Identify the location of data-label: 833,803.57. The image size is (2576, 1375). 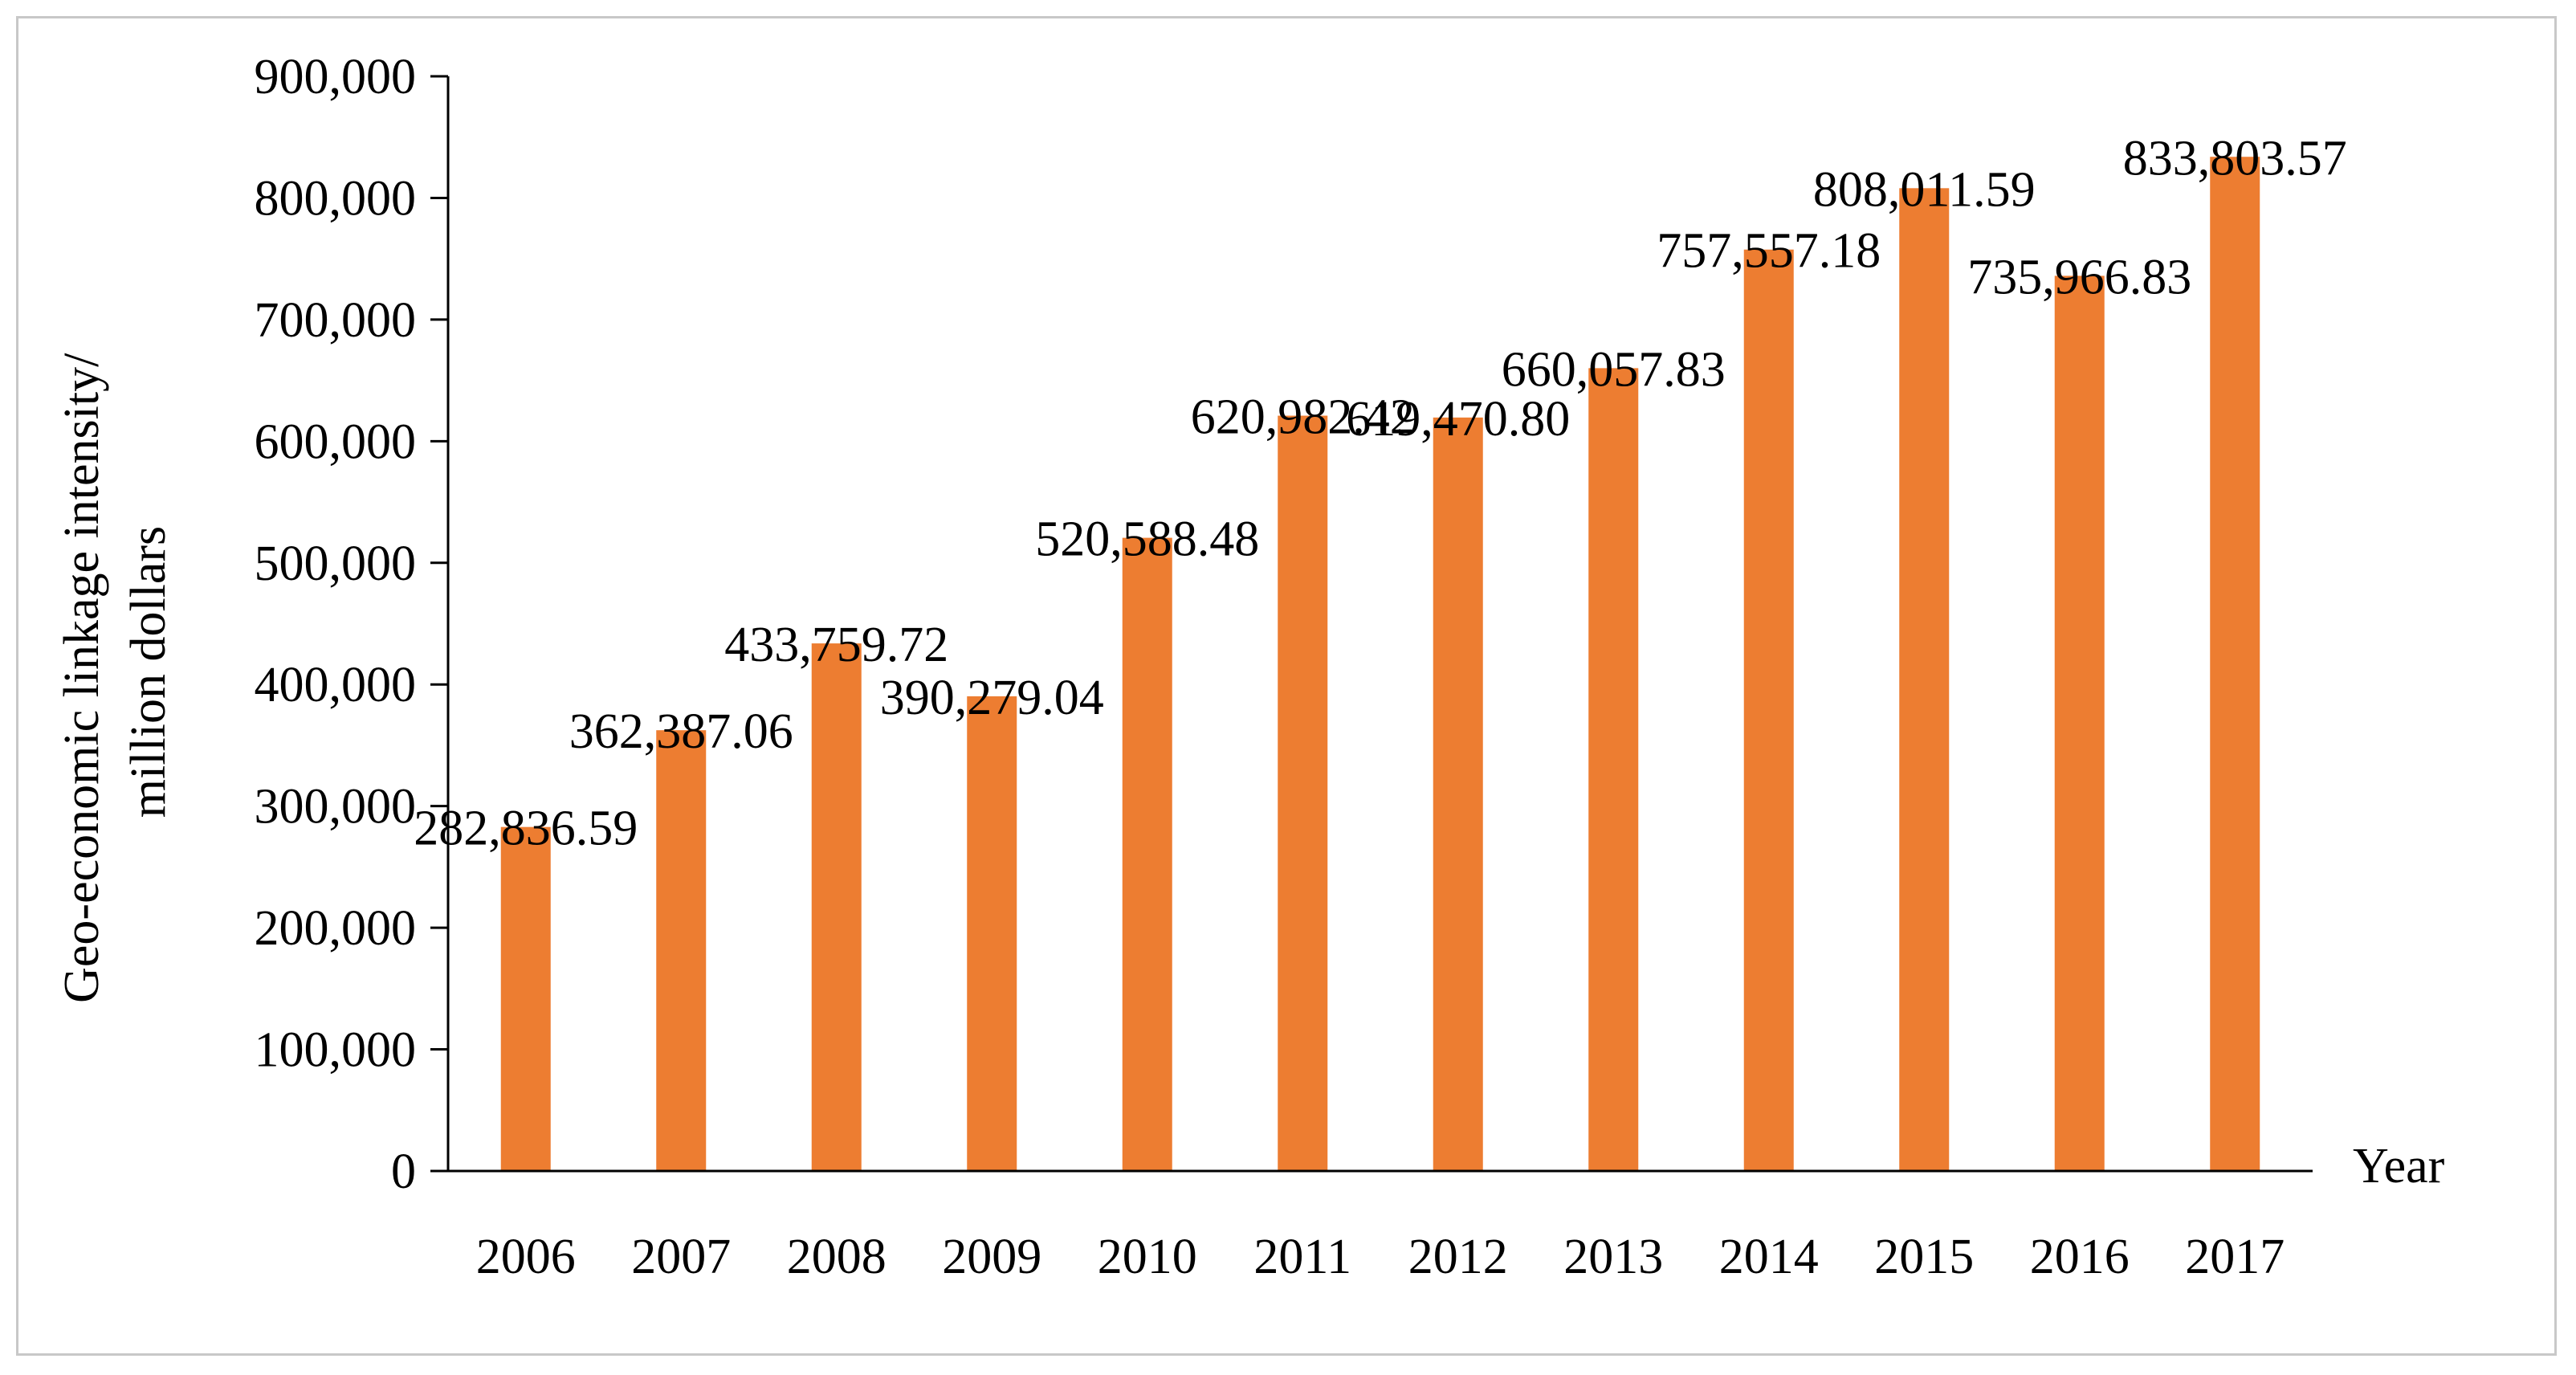
(2235, 158).